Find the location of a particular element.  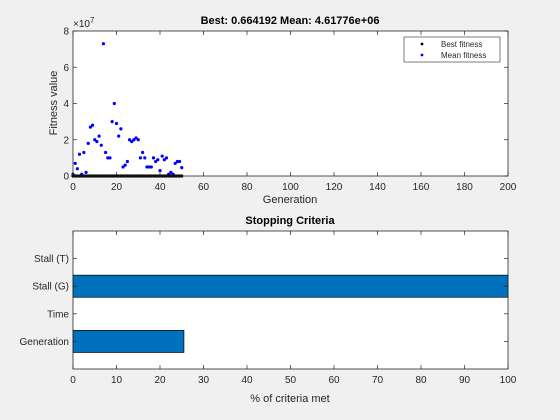

fitness-y-tick-label: 0 is located at coordinates (66, 177).